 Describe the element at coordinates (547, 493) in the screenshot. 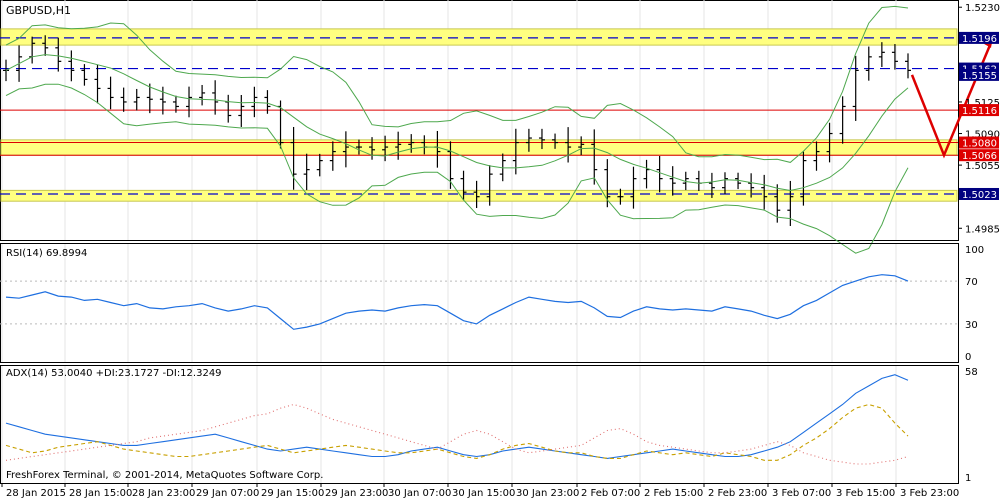

I see `x-tick-label: 30 Jan 23:00` at that location.